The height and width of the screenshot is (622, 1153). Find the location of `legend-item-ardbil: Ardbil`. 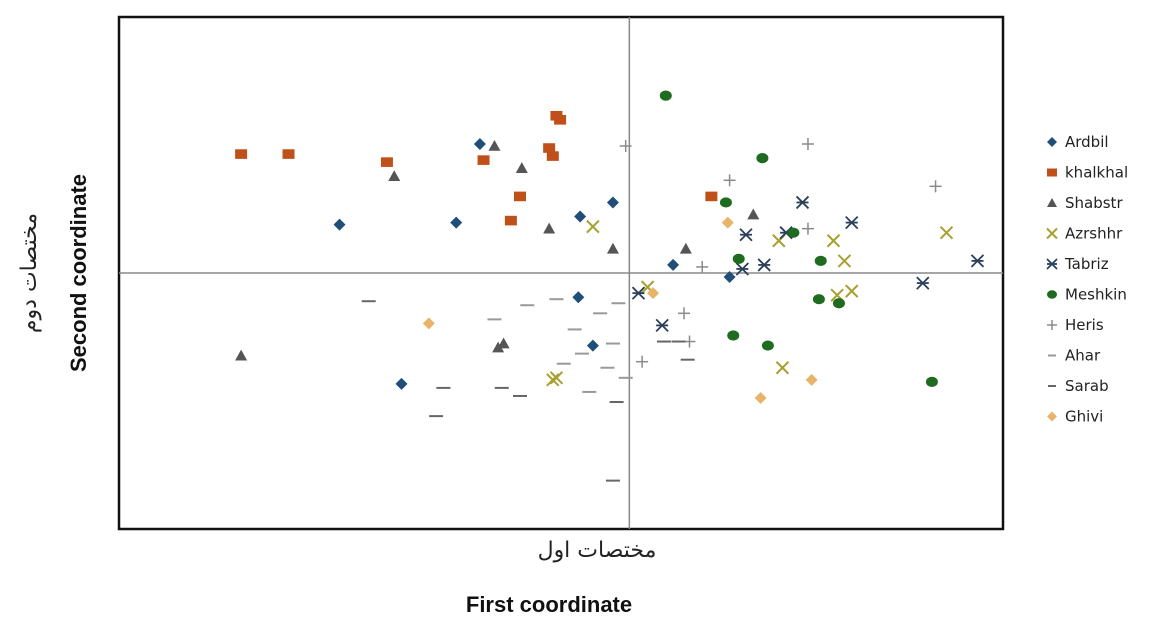

legend-item-ardbil: Ardbil is located at coordinates (1078, 142).